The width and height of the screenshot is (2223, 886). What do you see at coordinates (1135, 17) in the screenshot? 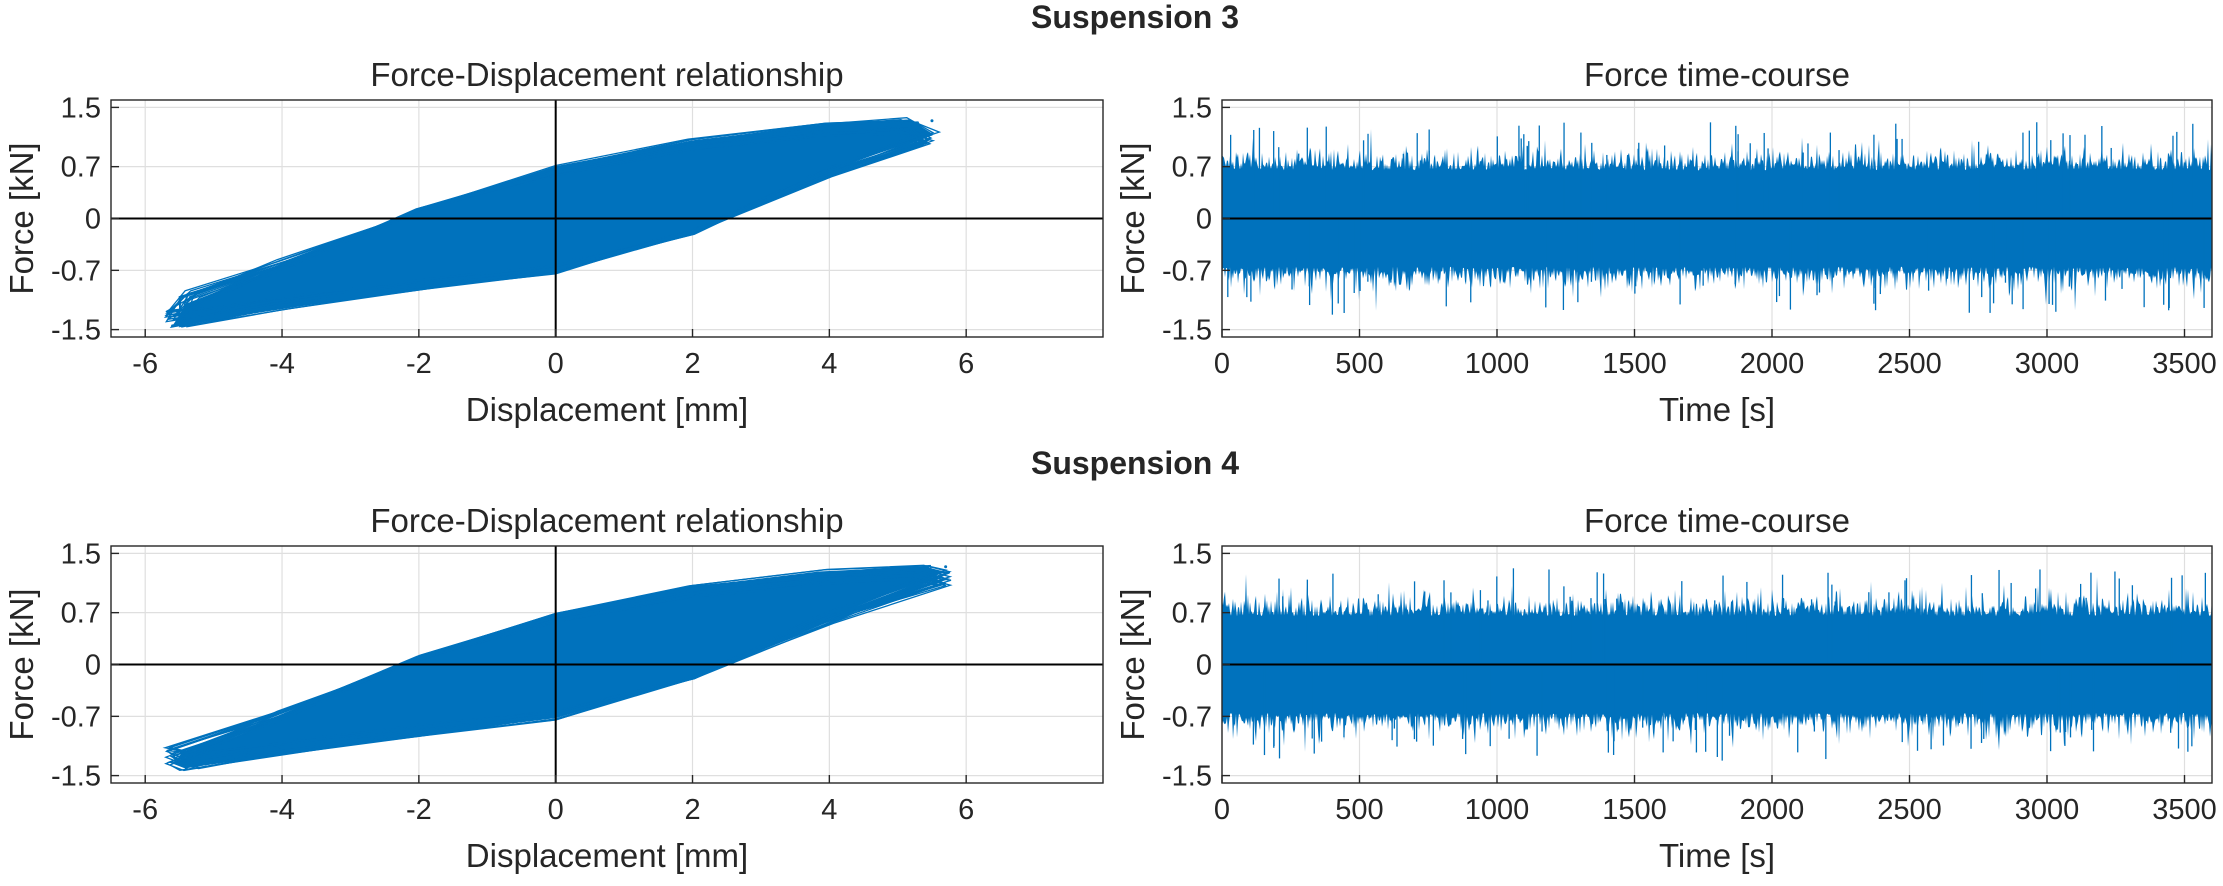
I see `group-title-suspension-3: Suspension 3` at bounding box center [1135, 17].